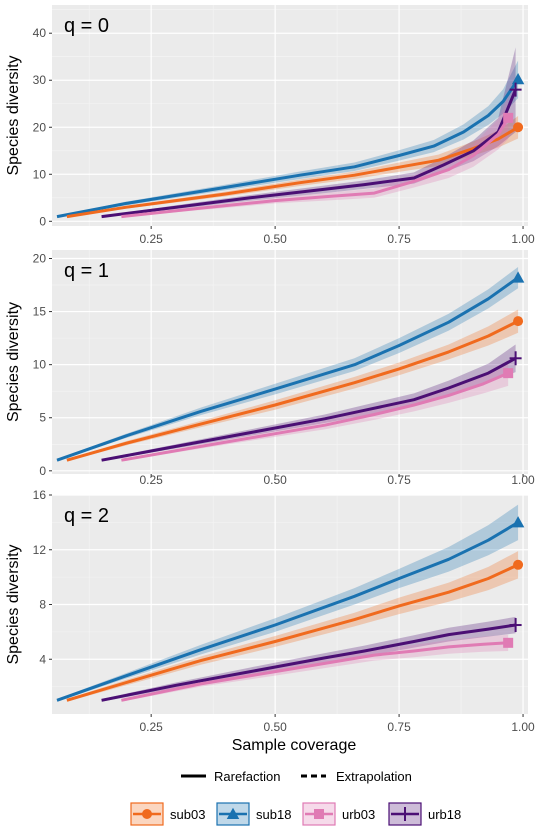 The height and width of the screenshot is (831, 550). What do you see at coordinates (295, 814) in the screenshot?
I see `group-legend: sub03 sub18 urb03 urb18` at bounding box center [295, 814].